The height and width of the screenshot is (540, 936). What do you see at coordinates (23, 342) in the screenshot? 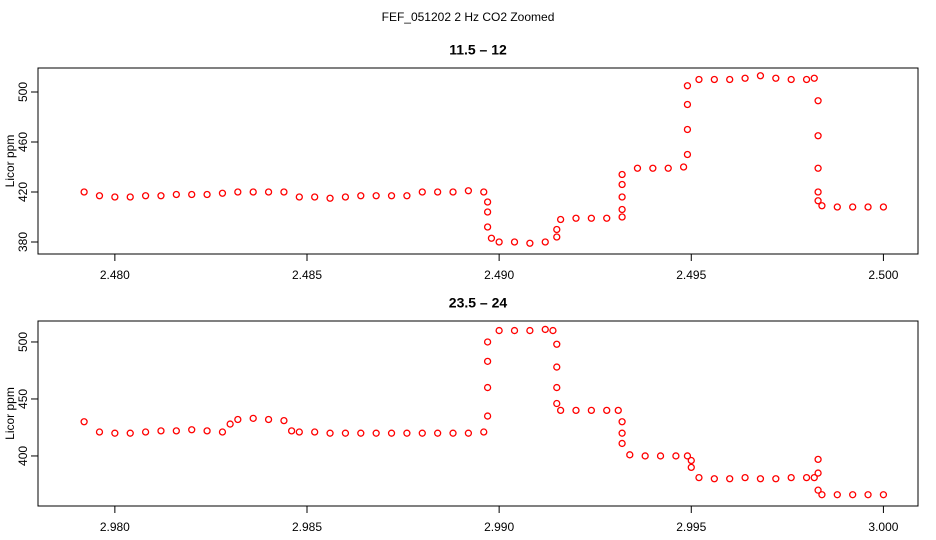
I see `y-tick-label: 500` at bounding box center [23, 342].